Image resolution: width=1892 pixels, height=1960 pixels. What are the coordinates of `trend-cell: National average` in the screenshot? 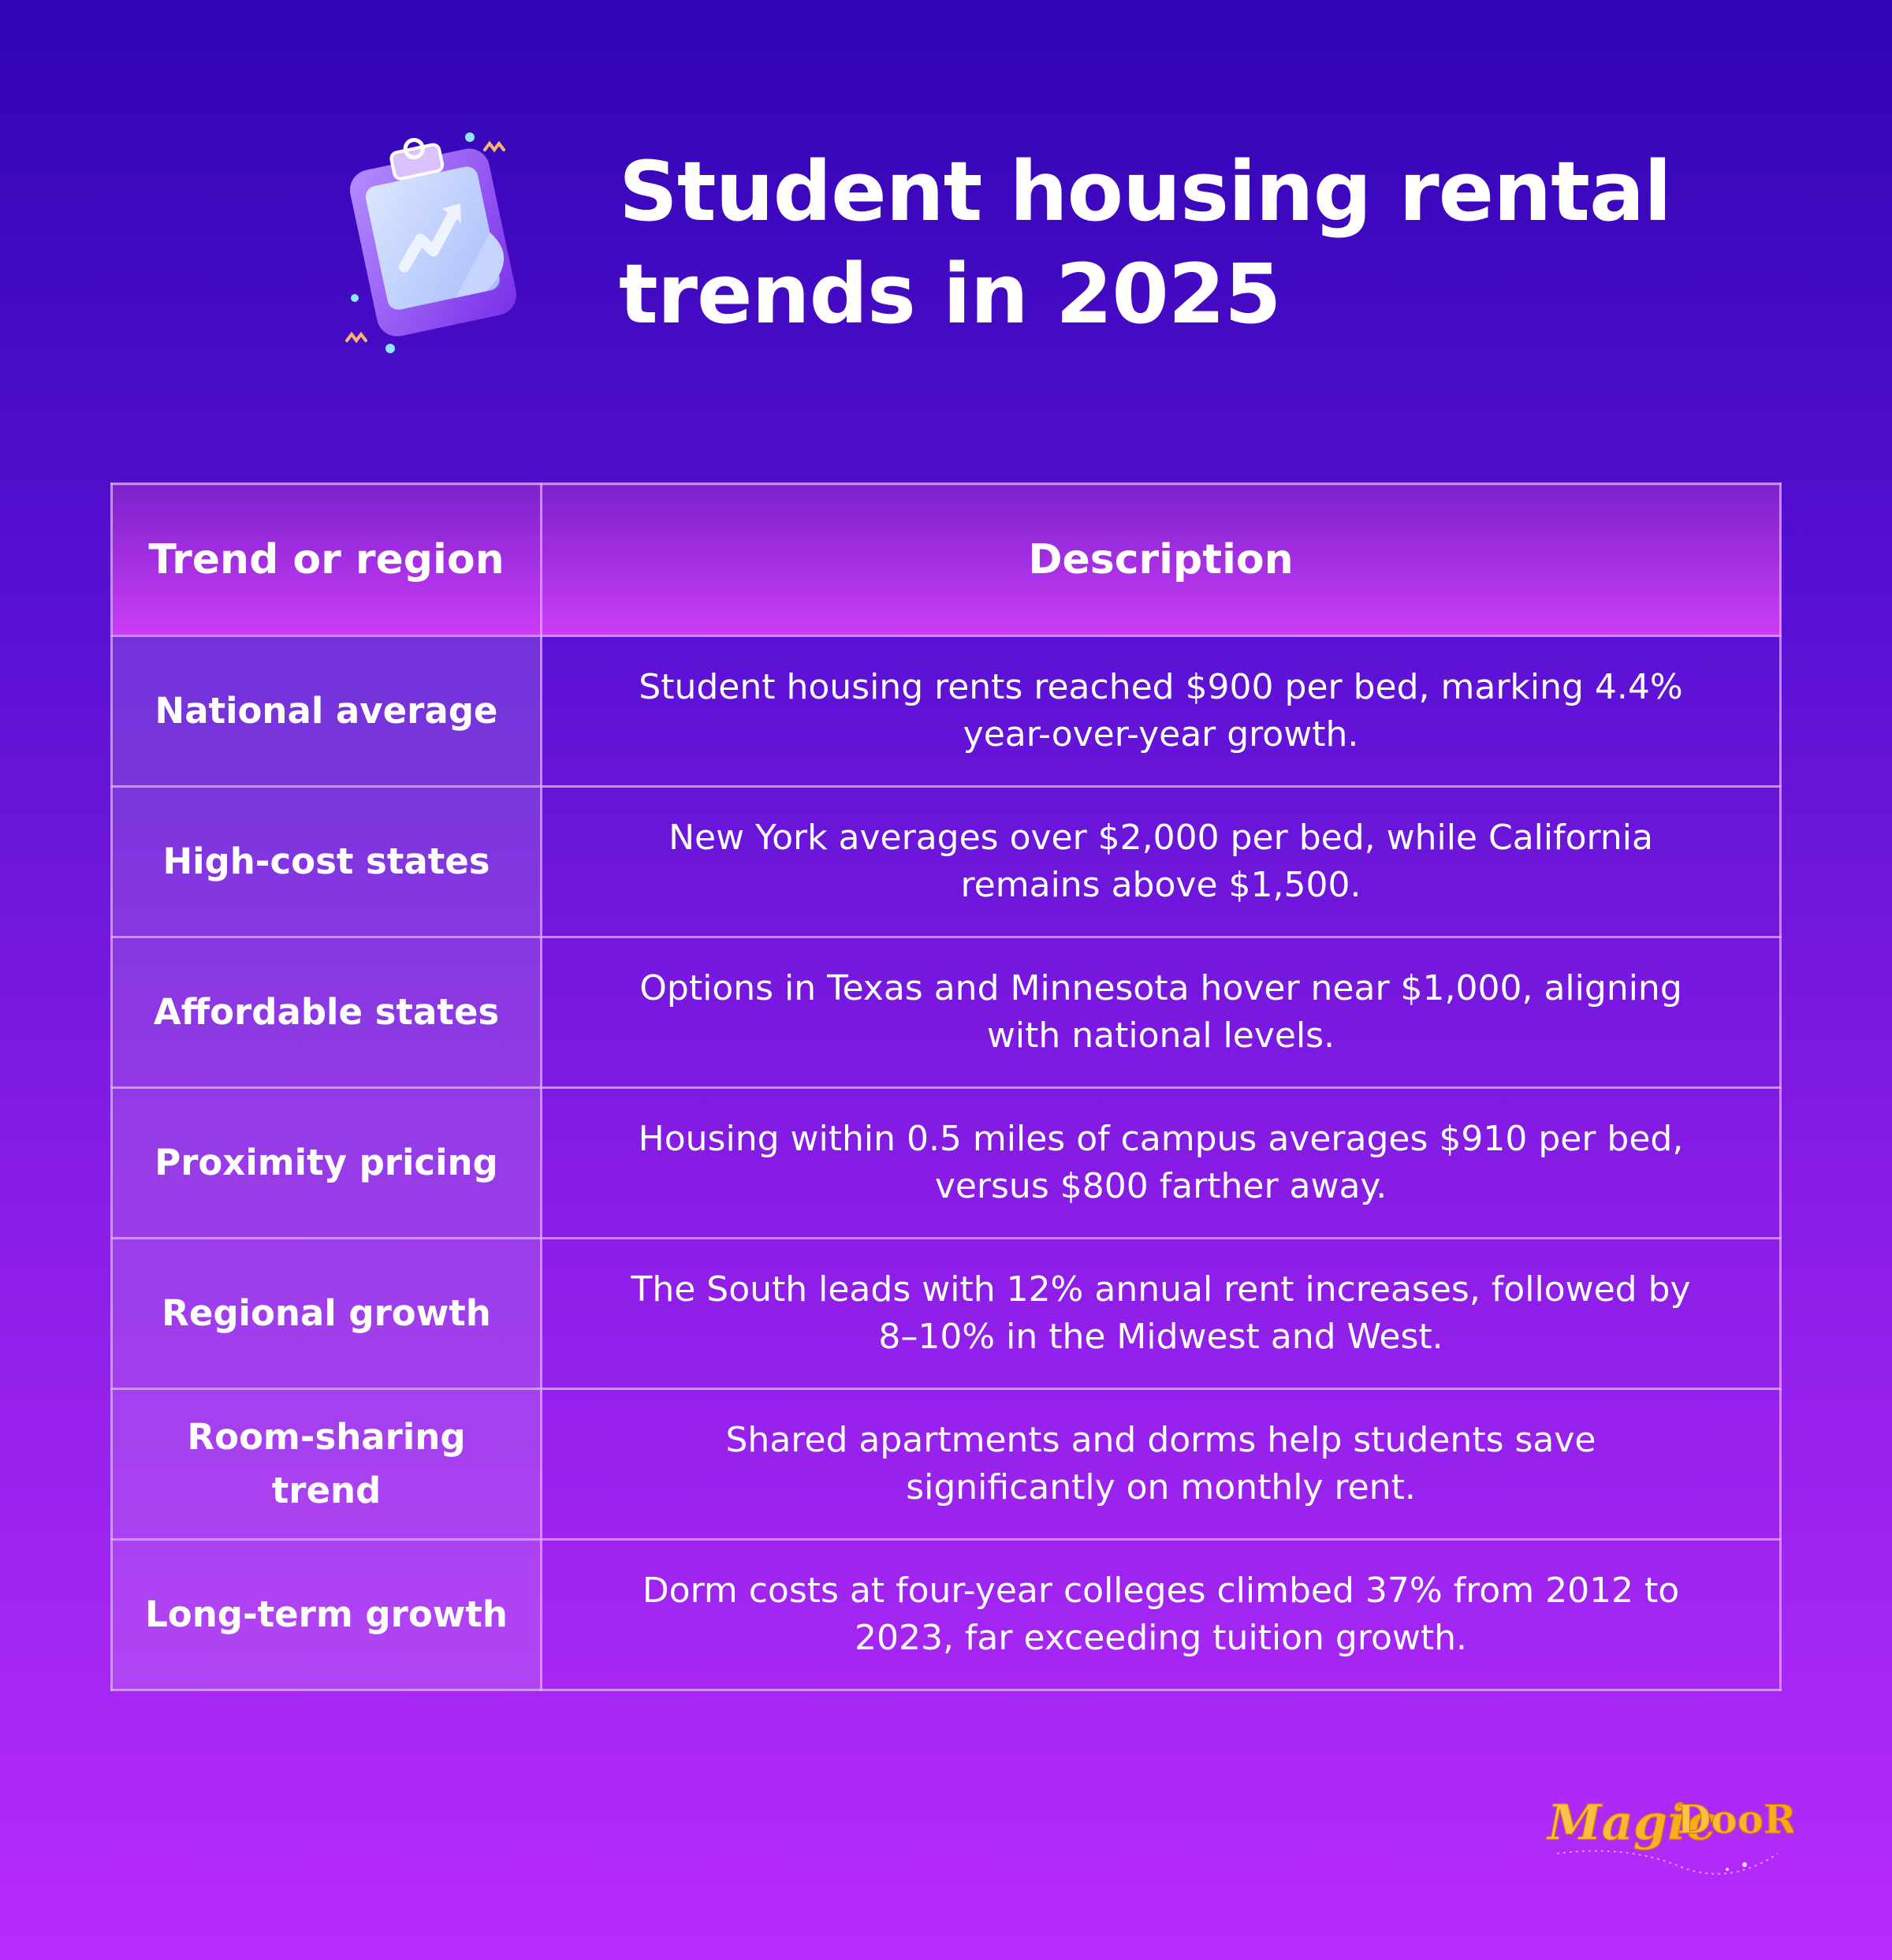 It's located at (326, 711).